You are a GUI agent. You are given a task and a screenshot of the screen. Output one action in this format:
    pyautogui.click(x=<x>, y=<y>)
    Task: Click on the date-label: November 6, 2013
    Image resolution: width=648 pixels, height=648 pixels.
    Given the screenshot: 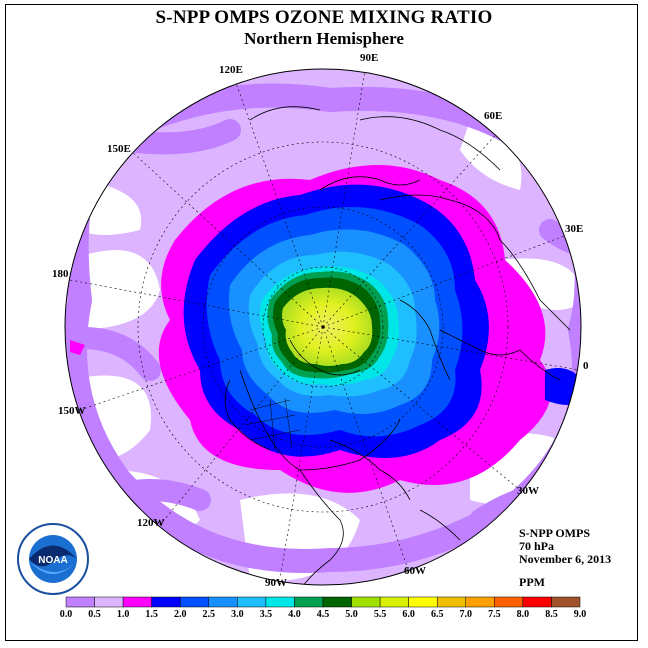 What is the action you would take?
    pyautogui.click(x=565, y=559)
    